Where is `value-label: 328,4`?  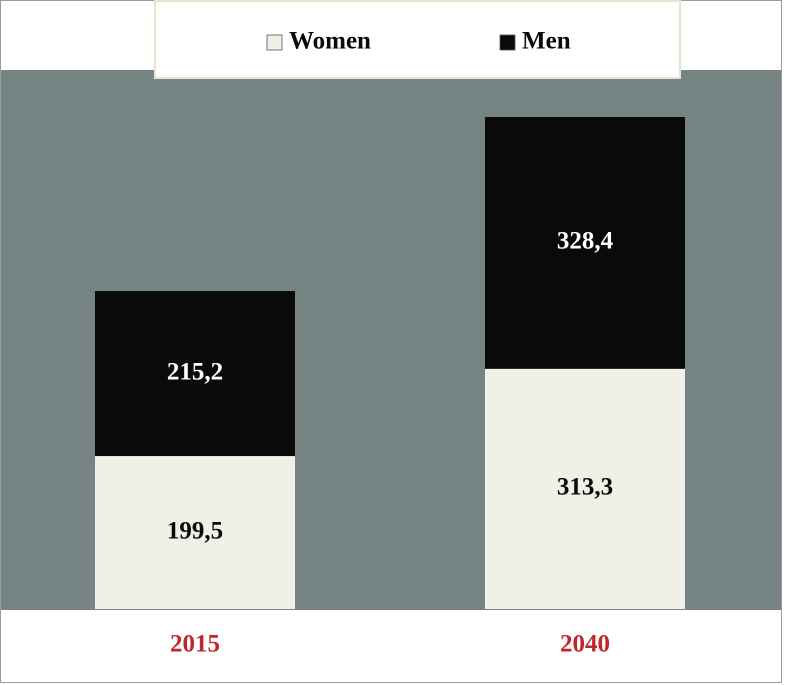 value-label: 328,4 is located at coordinates (585, 241).